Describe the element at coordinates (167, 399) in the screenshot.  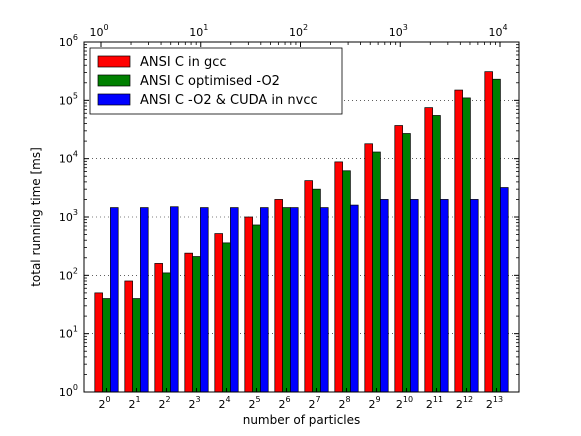
I see `x-tick-exponent: 2` at that location.